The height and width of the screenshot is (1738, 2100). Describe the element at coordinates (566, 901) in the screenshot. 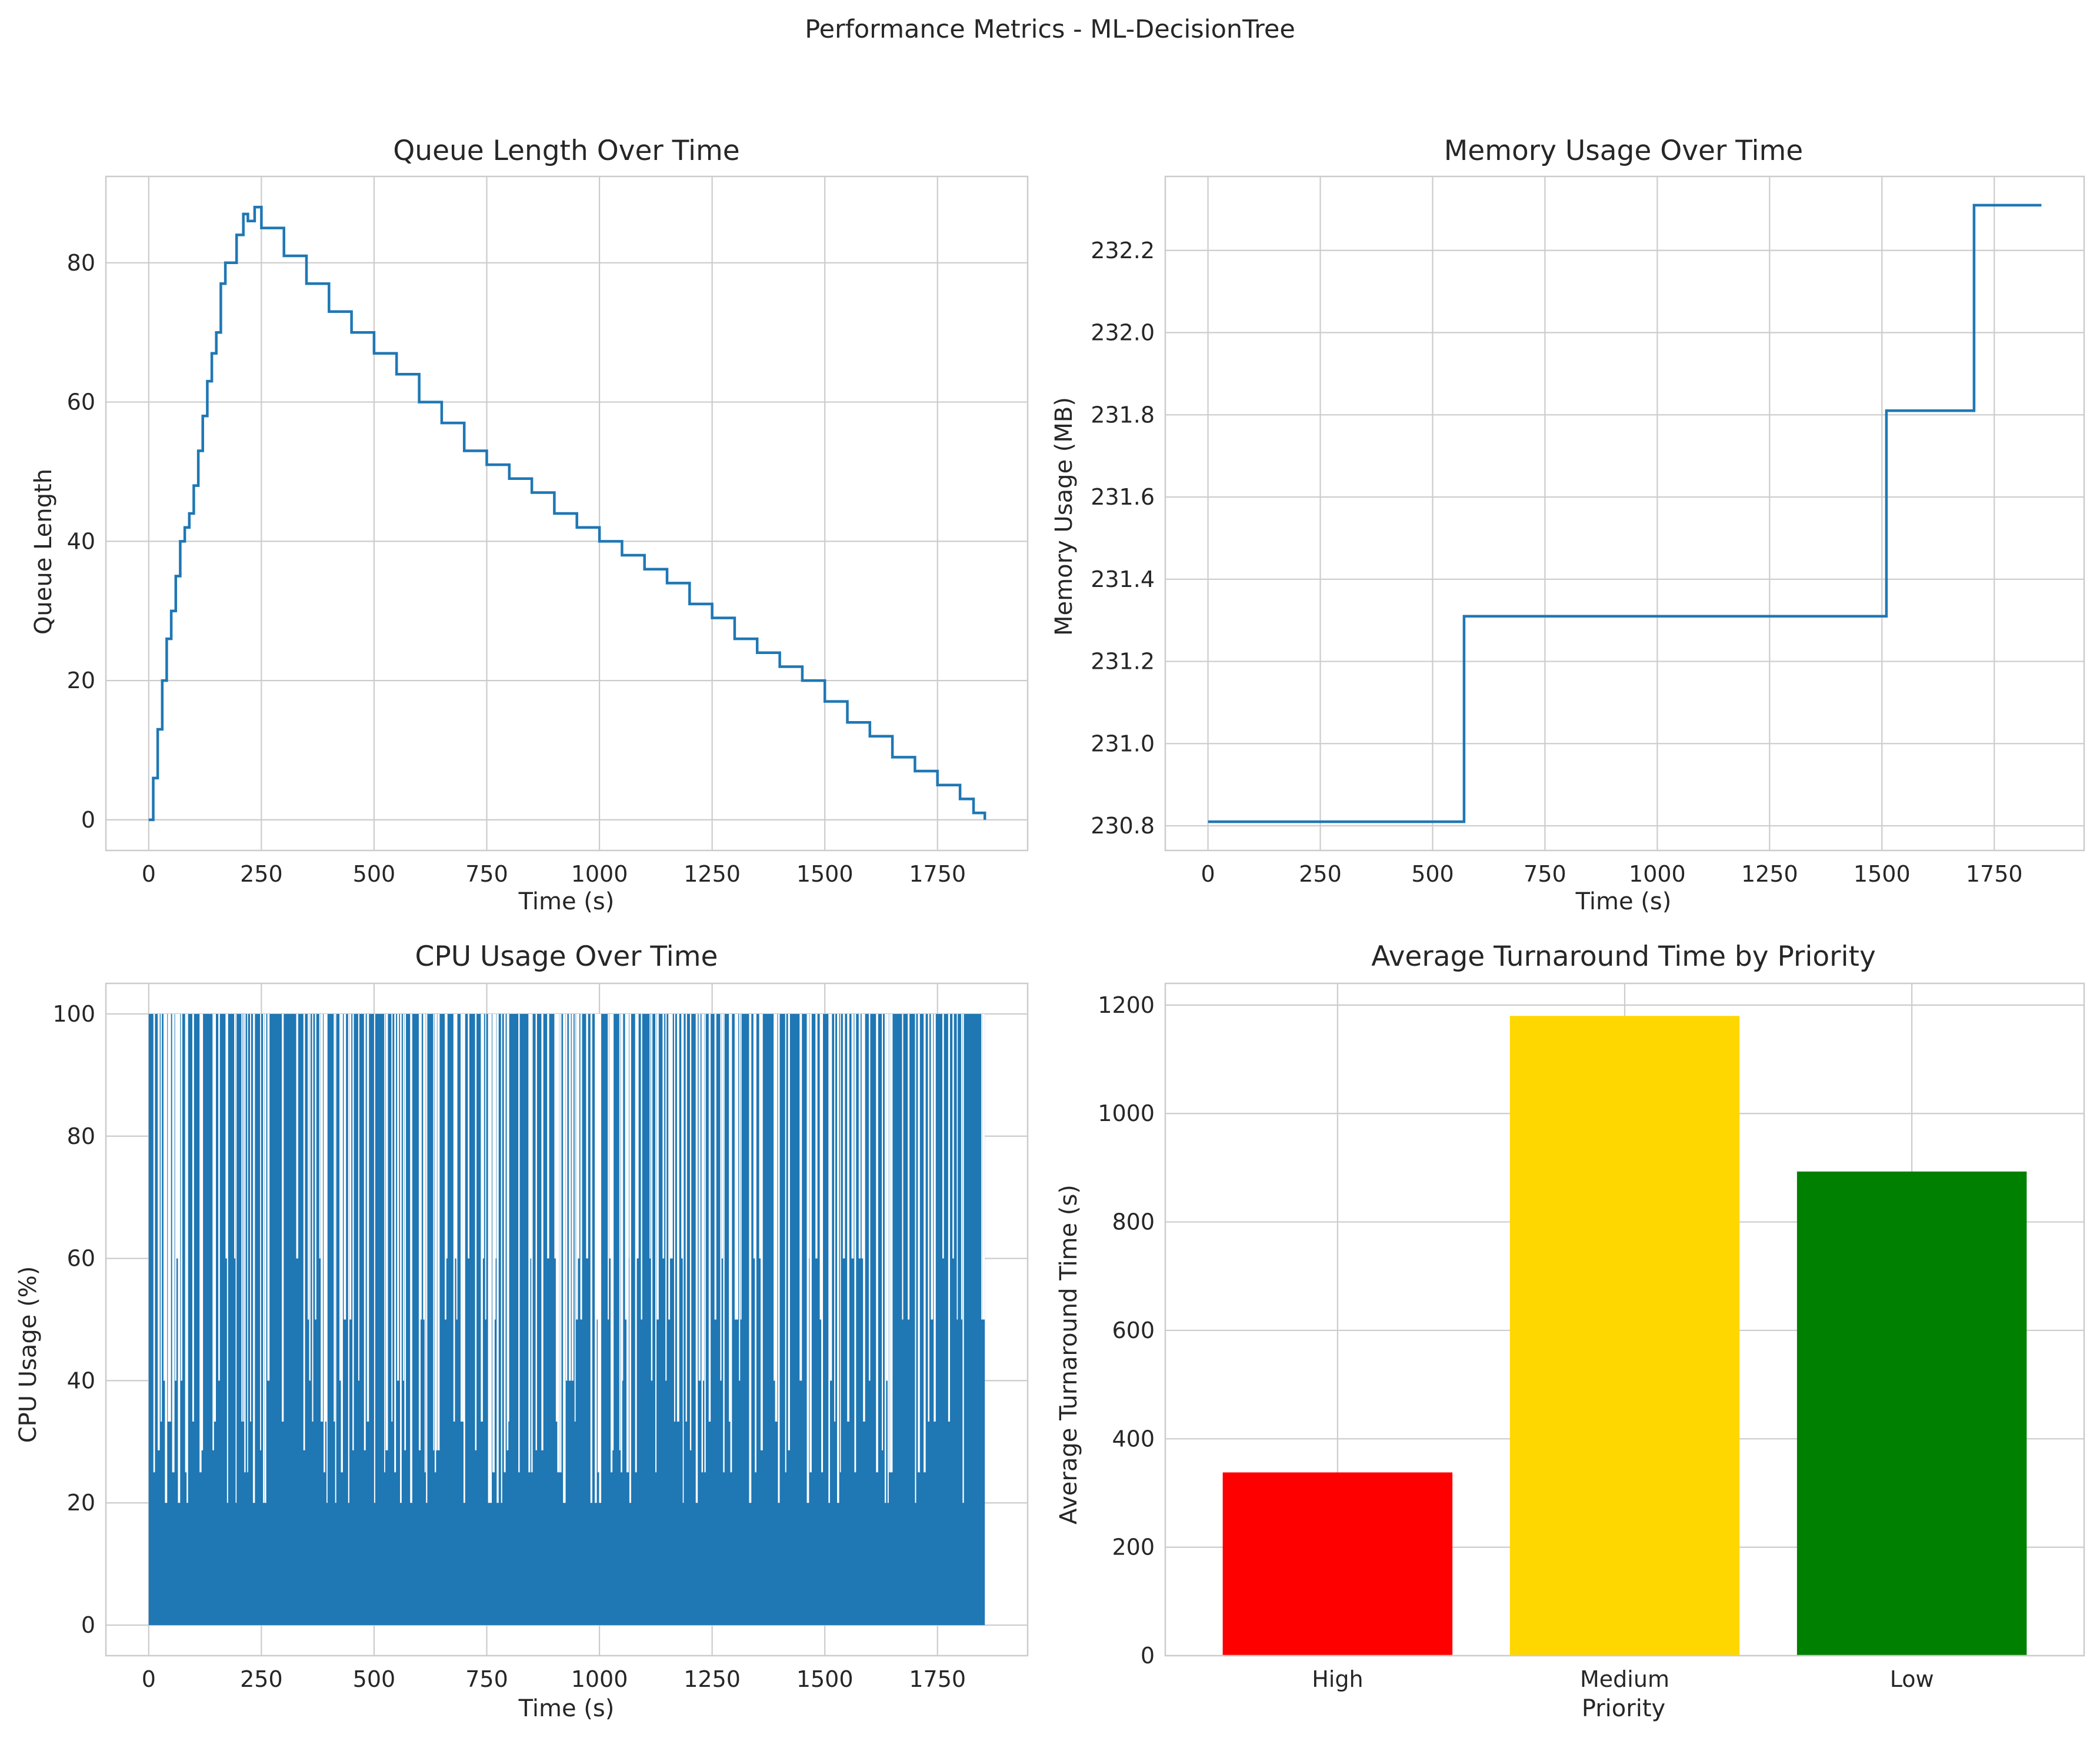

I see `queue-length-xlabel: Time (s)` at that location.